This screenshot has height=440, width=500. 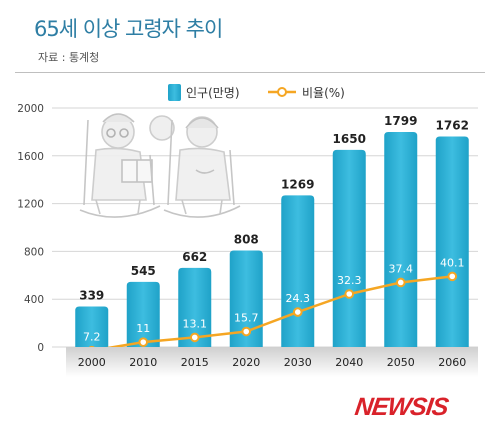 What do you see at coordinates (452, 262) in the screenshot?
I see `ratio-value-2060: 40.1` at bounding box center [452, 262].